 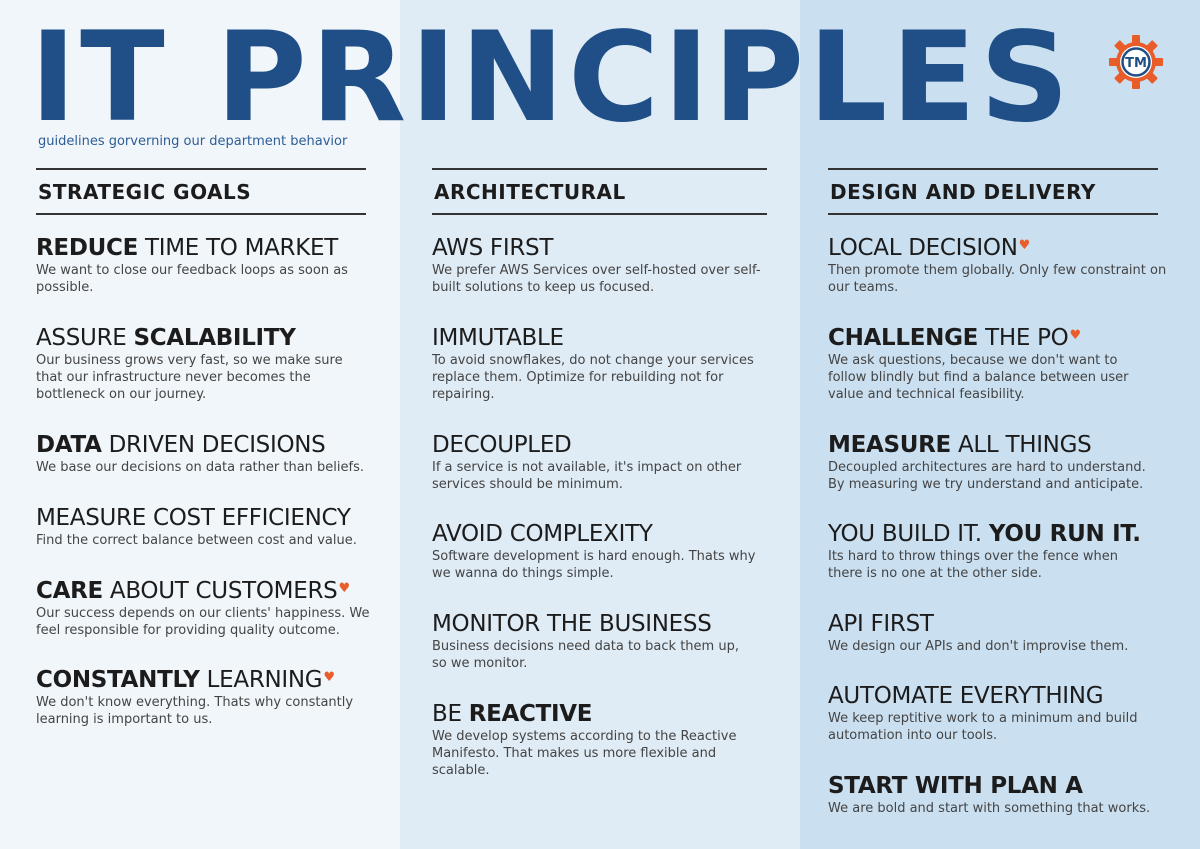 I want to click on principle-title: ASSURE SCALABILITY, so click(x=166, y=338).